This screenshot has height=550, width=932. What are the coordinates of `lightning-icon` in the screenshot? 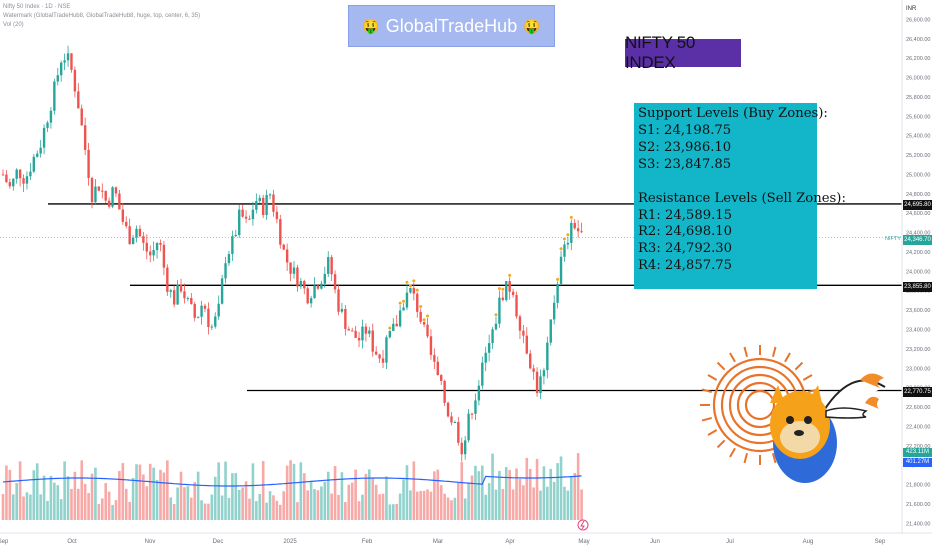 It's located at (583, 525).